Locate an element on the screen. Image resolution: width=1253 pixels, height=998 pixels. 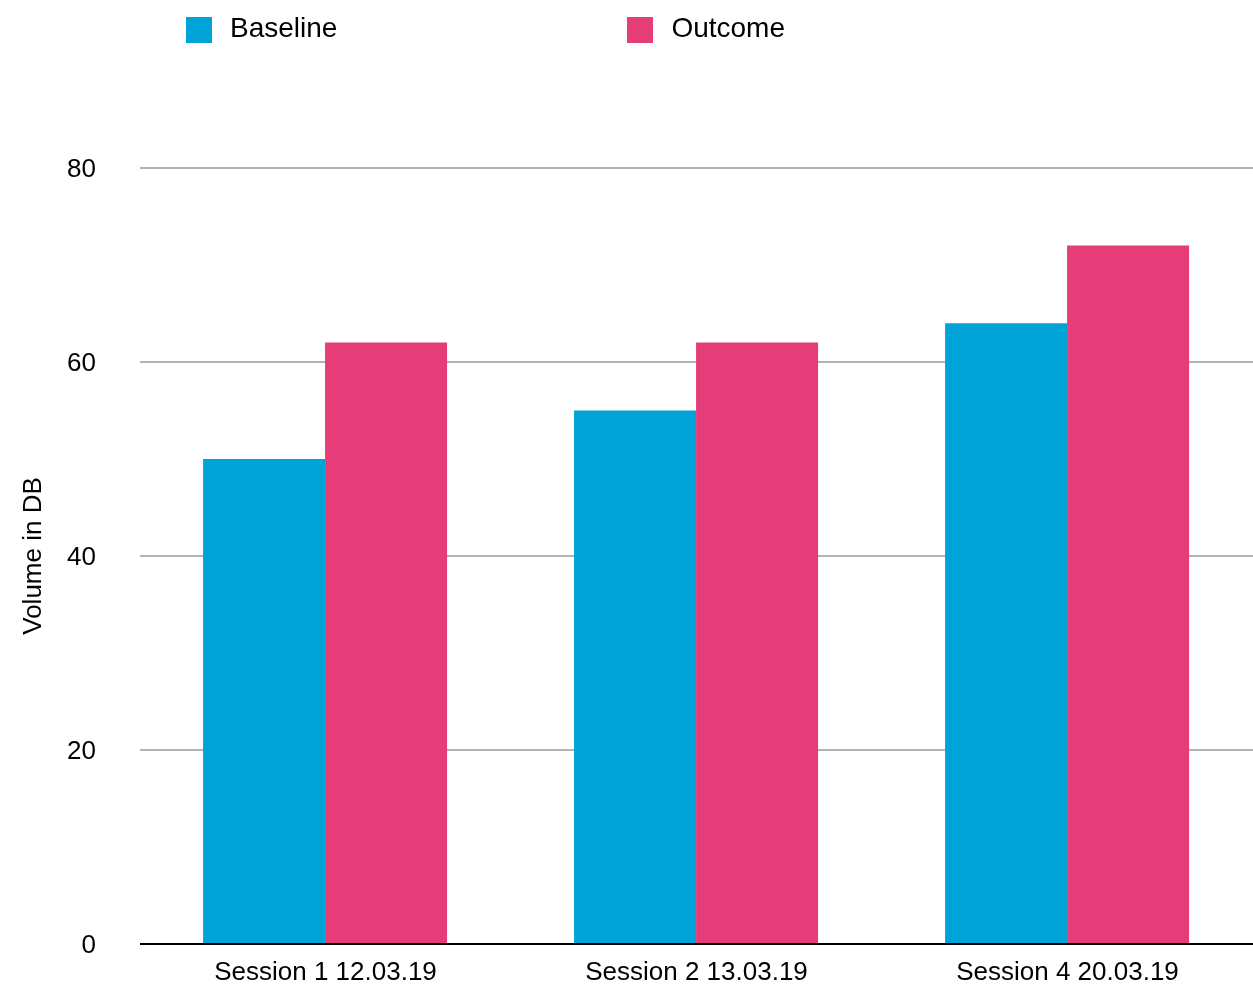
y-tick-label: 40 is located at coordinates (81, 556).